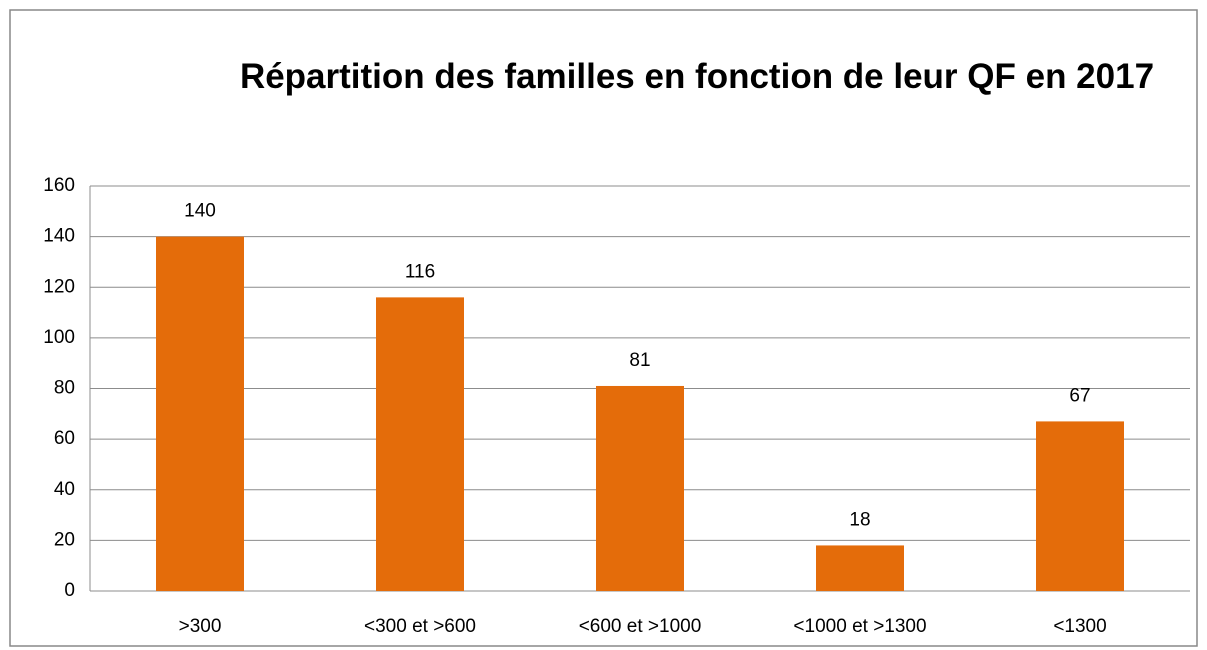 The height and width of the screenshot is (650, 1207). Describe the element at coordinates (200, 211) in the screenshot. I see `data-label: 140` at that location.